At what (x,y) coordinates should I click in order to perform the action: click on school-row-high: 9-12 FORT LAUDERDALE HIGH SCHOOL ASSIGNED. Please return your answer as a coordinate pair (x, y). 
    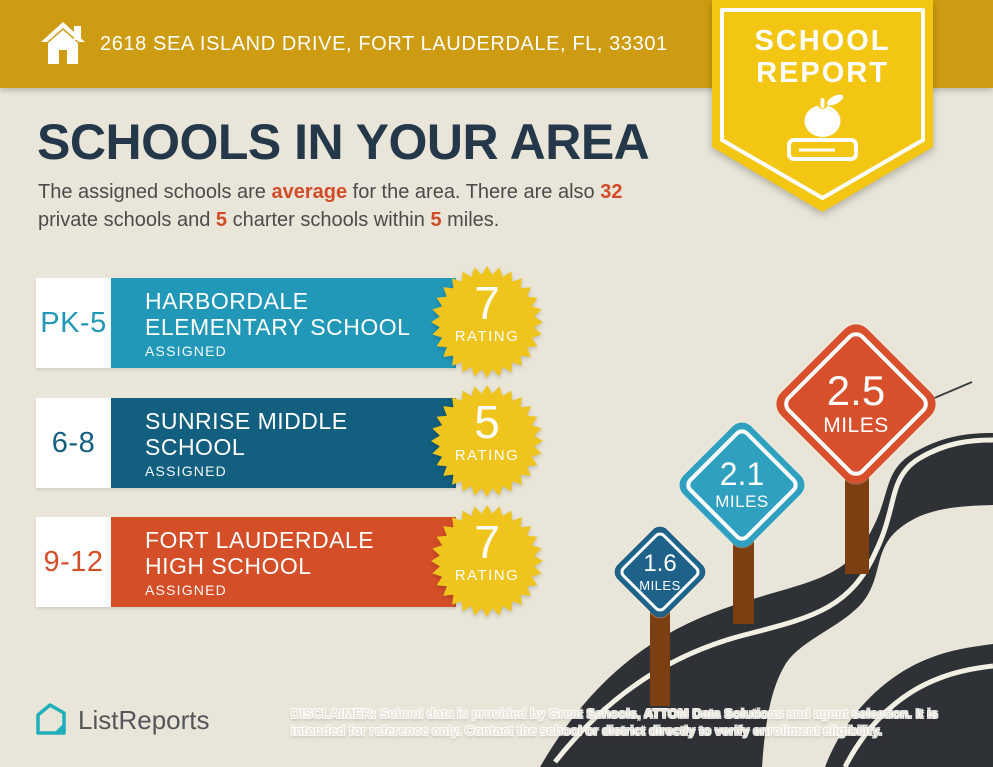
    Looking at the image, I should click on (246, 562).